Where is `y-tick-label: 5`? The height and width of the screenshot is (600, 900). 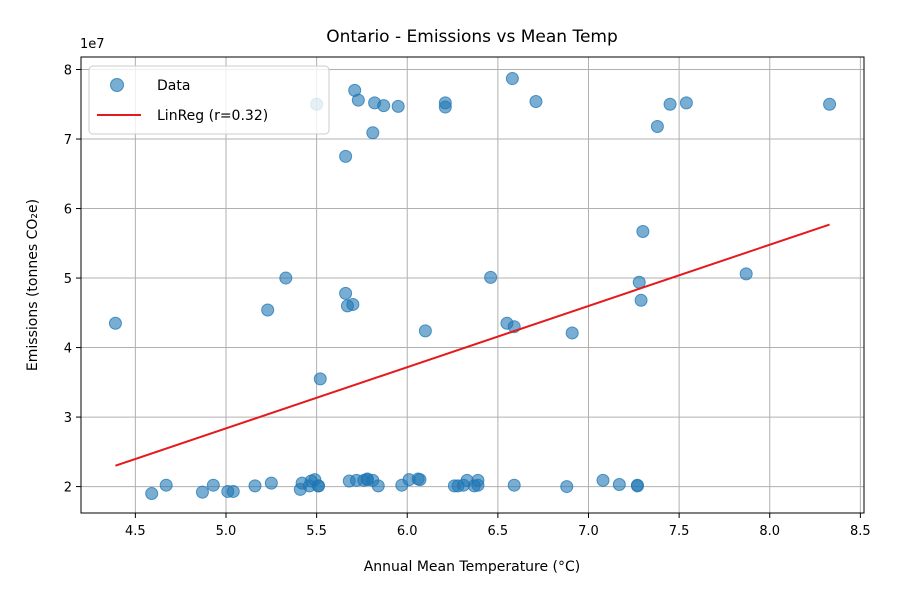 y-tick-label: 5 is located at coordinates (68, 279).